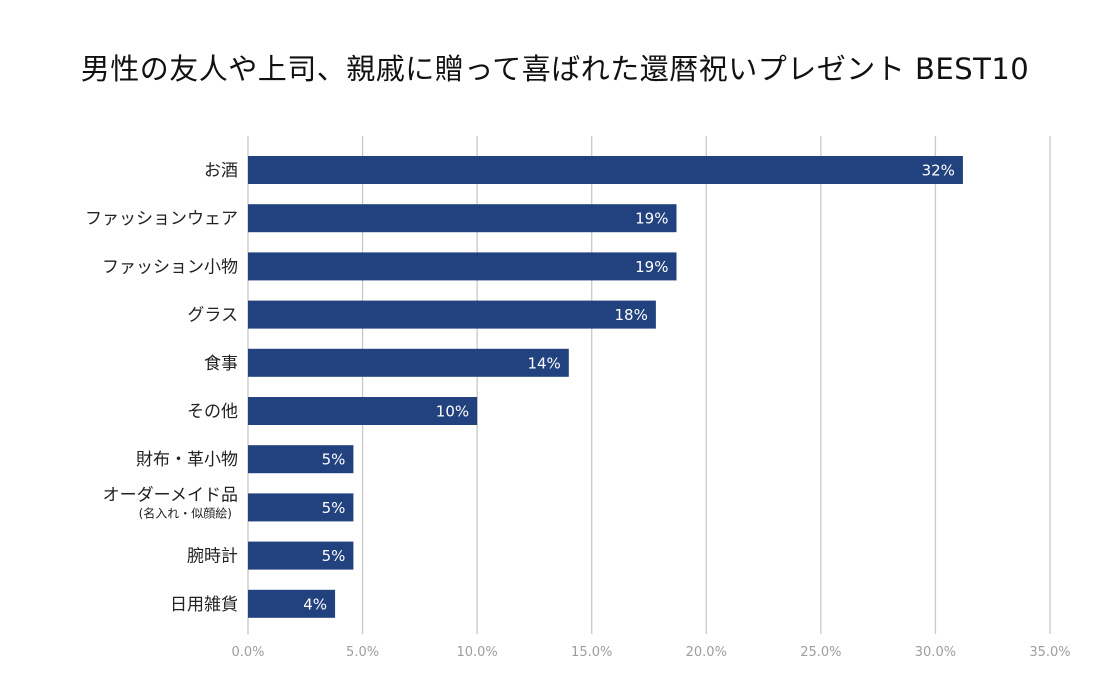 This screenshot has width=1110, height=688. What do you see at coordinates (555, 69) in the screenshot?
I see `chart-title: 男性の友人や上司、親戚に贈って喜ばれた還暦祝いプレゼント BEST10` at bounding box center [555, 69].